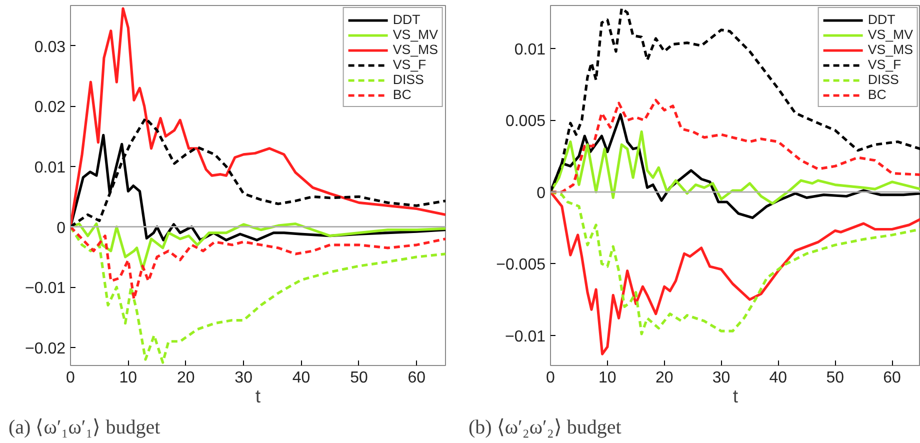 The height and width of the screenshot is (443, 920). Describe the element at coordinates (525, 121) in the screenshot. I see `y-tick-label: 0.005` at that location.